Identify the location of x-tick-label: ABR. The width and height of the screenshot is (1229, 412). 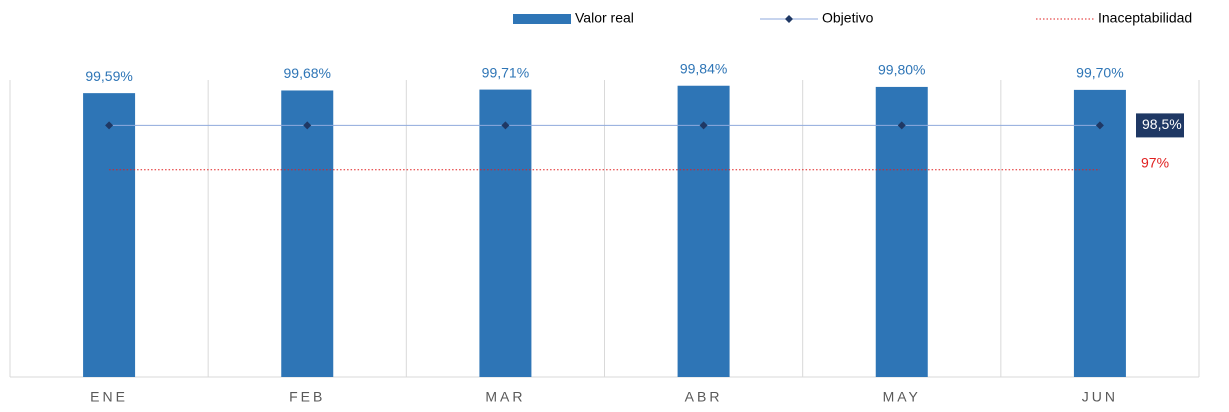
(704, 397).